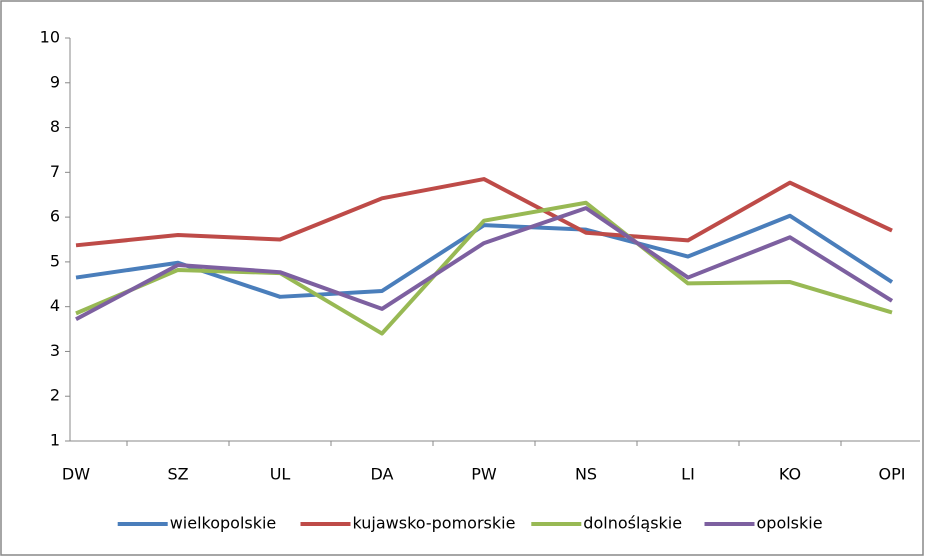 Image resolution: width=925 pixels, height=557 pixels. Describe the element at coordinates (55, 216) in the screenshot. I see `y-tick-label: 6` at that location.